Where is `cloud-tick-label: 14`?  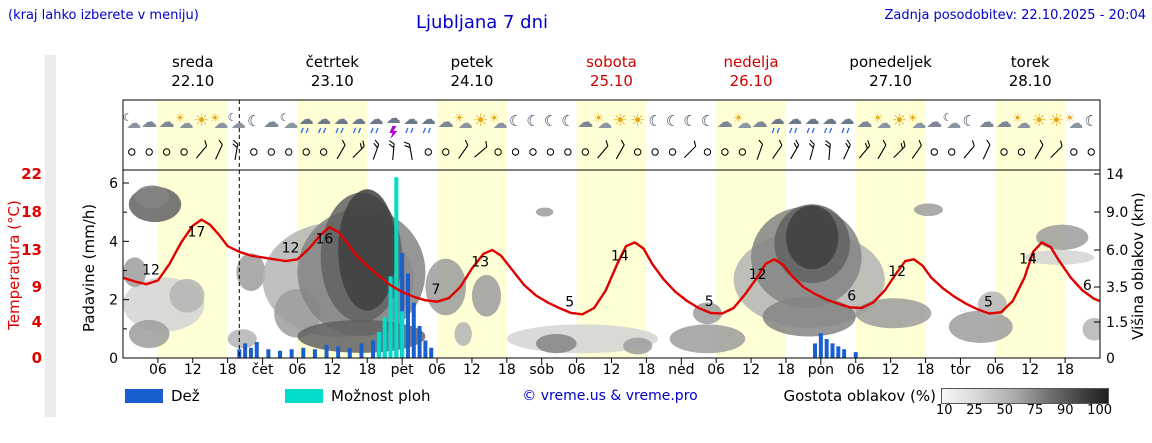
cloud-tick-label: 14 is located at coordinates (1115, 175).